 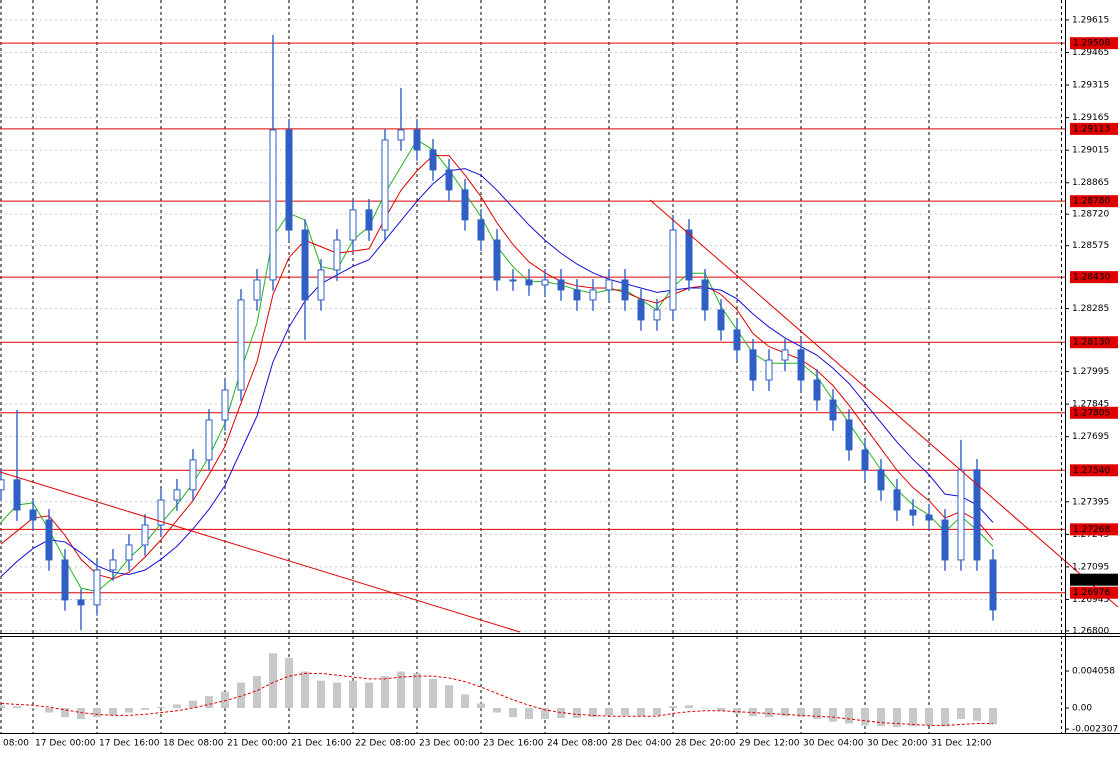 I want to click on x-tick-label: 23 Dec 00:00, so click(x=449, y=744).